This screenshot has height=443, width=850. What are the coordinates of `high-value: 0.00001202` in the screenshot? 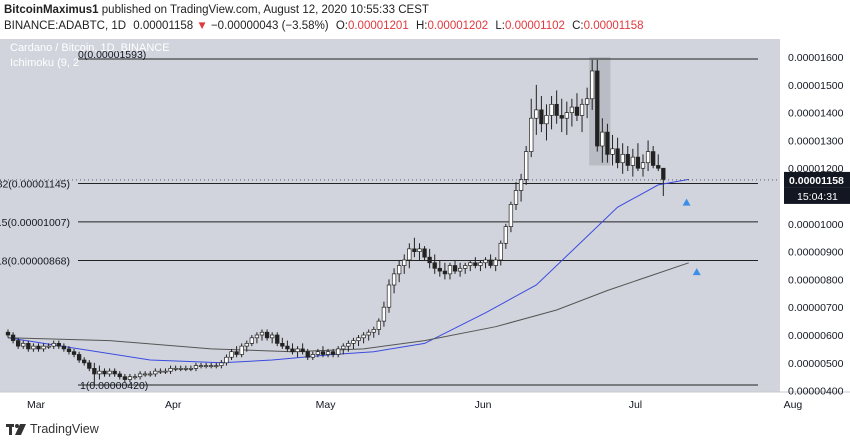 It's located at (458, 26).